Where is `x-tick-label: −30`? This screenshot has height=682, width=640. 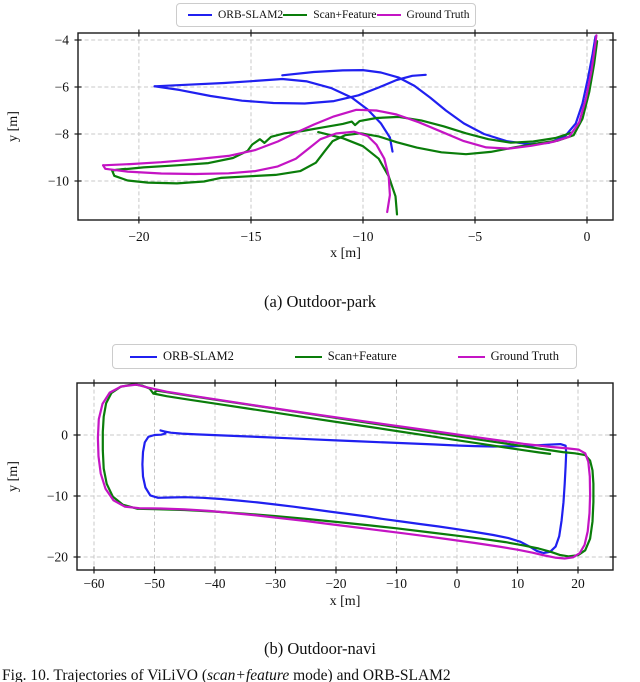
x-tick-label: −30 is located at coordinates (275, 583).